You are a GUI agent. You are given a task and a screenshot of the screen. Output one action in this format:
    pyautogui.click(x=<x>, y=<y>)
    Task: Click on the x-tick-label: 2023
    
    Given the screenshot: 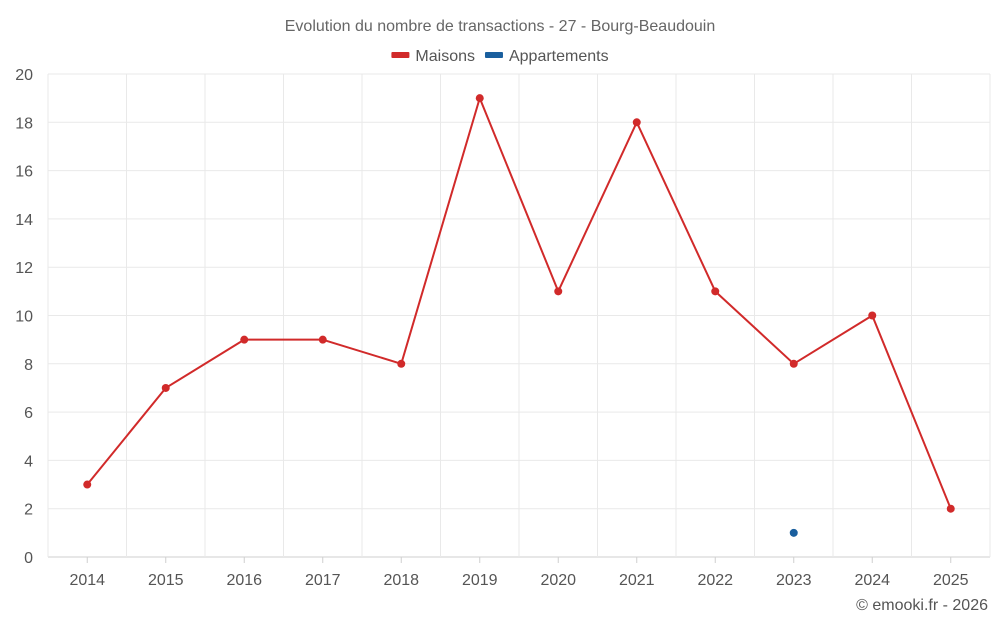 What is the action you would take?
    pyautogui.click(x=794, y=580)
    